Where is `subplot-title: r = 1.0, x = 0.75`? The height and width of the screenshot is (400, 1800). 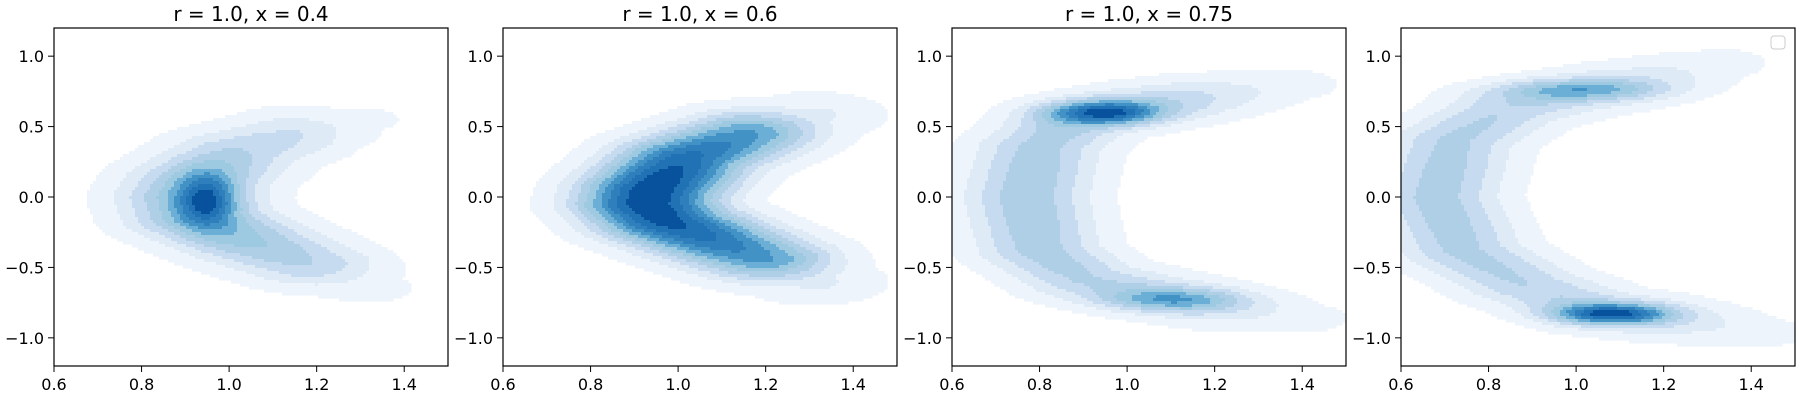 subplot-title: r = 1.0, x = 0.75 is located at coordinates (1149, 14).